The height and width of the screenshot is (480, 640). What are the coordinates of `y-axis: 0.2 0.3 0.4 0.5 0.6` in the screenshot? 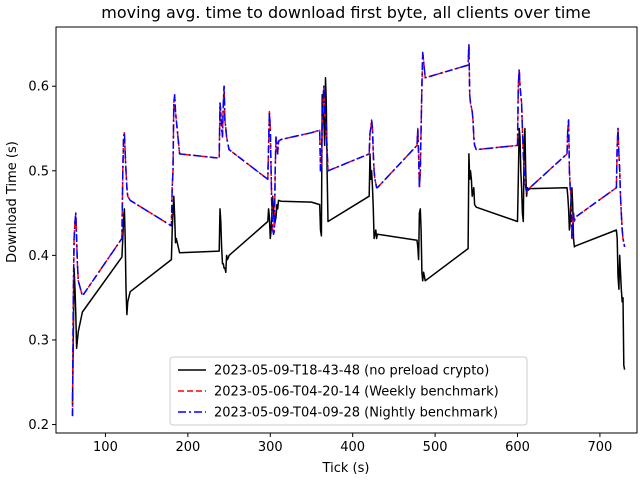 It's located at (42, 256).